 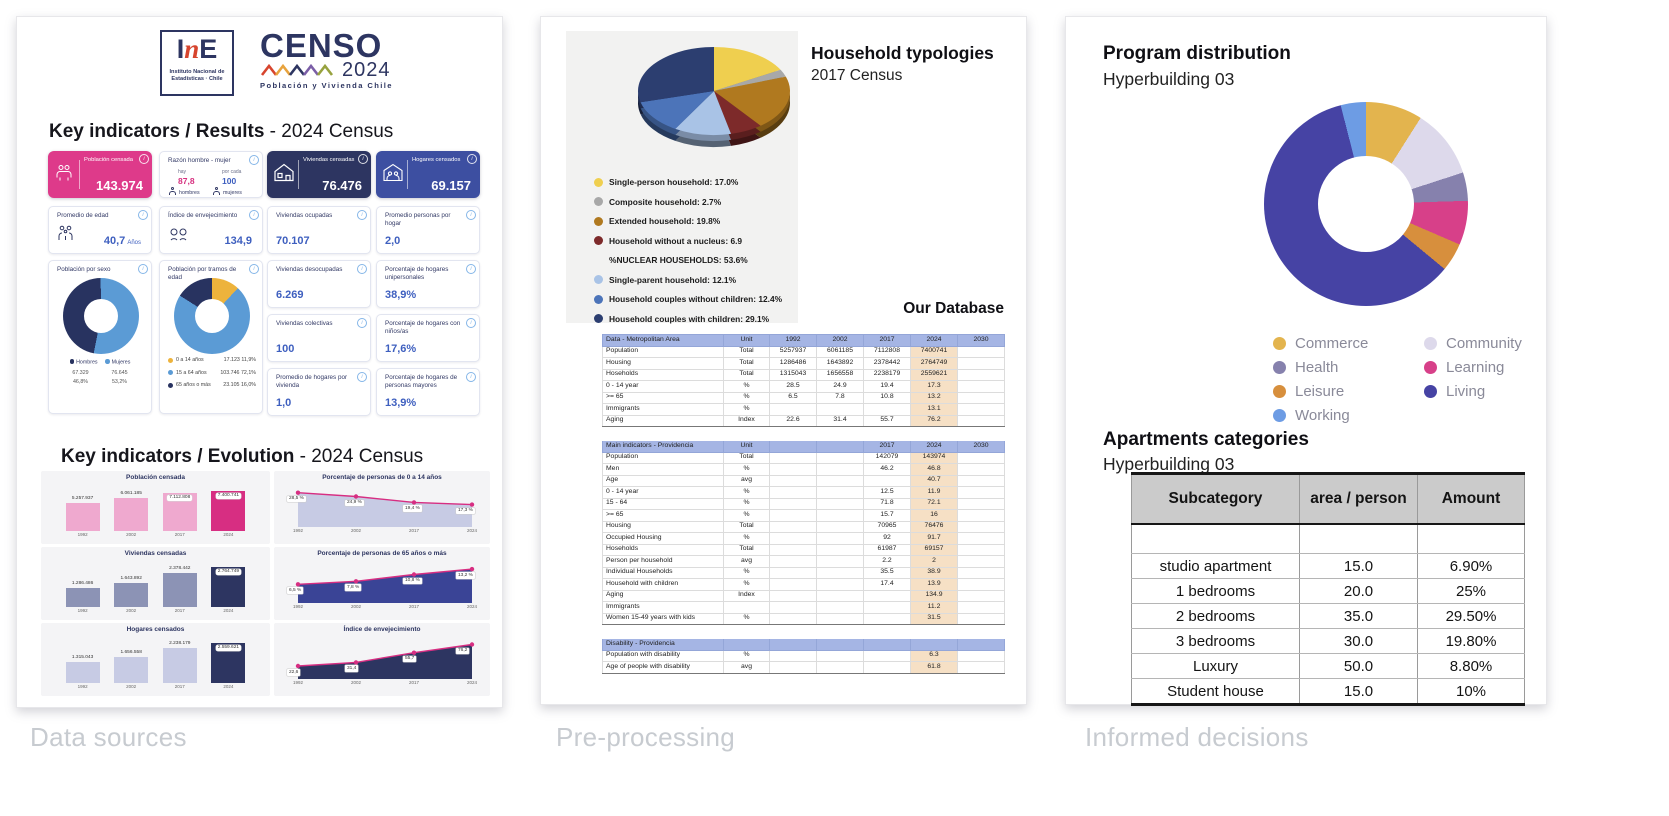 I want to click on card-label: Hogares censados, so click(x=436, y=160).